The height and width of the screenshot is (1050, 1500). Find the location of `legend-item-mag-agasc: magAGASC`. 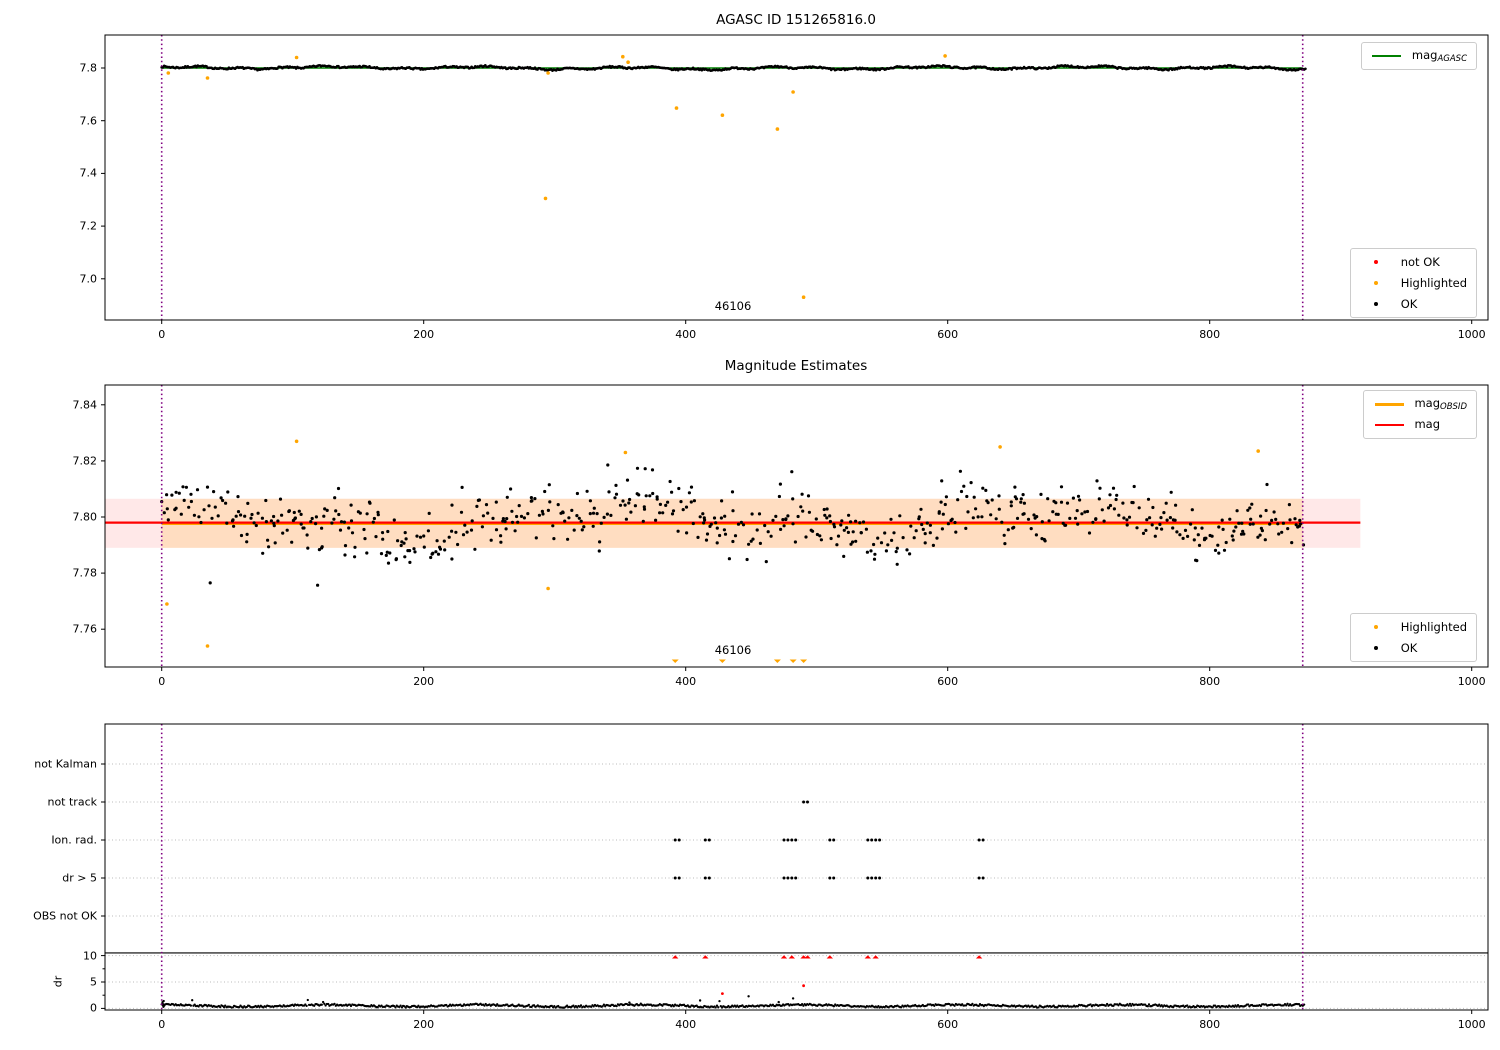

legend-item-mag-agasc: magAGASC is located at coordinates (1418, 56).